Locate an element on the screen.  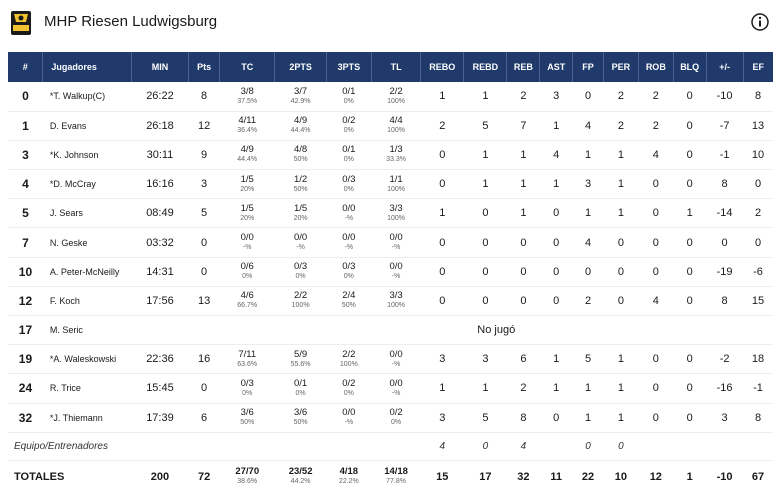
player-rob: 4 is located at coordinates (656, 301).